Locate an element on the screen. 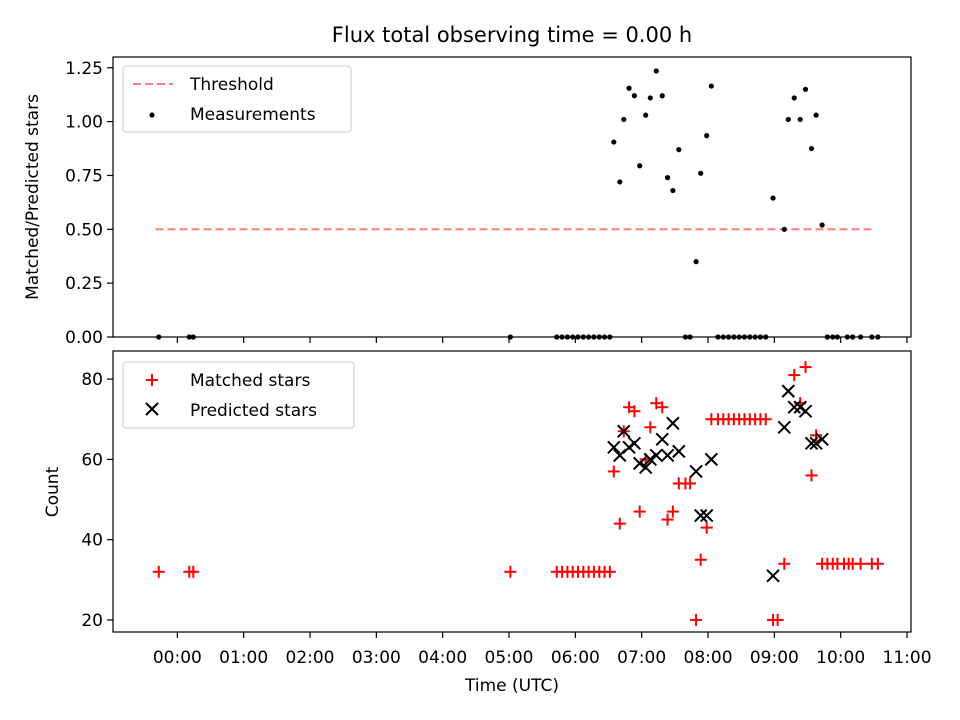  x-tick-label: 10:00 is located at coordinates (840, 658).